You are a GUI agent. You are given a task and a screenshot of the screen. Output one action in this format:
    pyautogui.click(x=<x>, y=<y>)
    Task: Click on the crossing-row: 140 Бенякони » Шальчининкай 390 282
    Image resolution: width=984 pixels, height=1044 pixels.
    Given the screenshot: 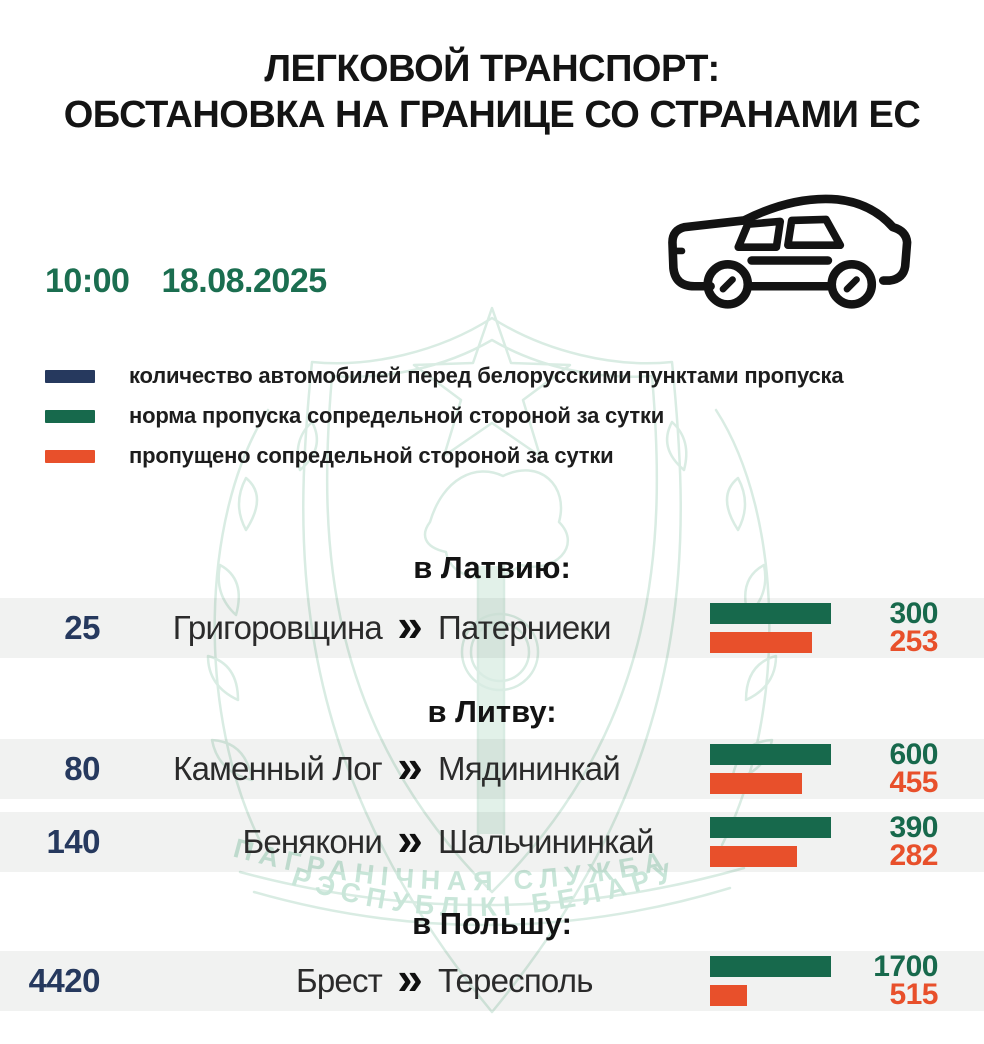 What is the action you would take?
    pyautogui.click(x=492, y=842)
    